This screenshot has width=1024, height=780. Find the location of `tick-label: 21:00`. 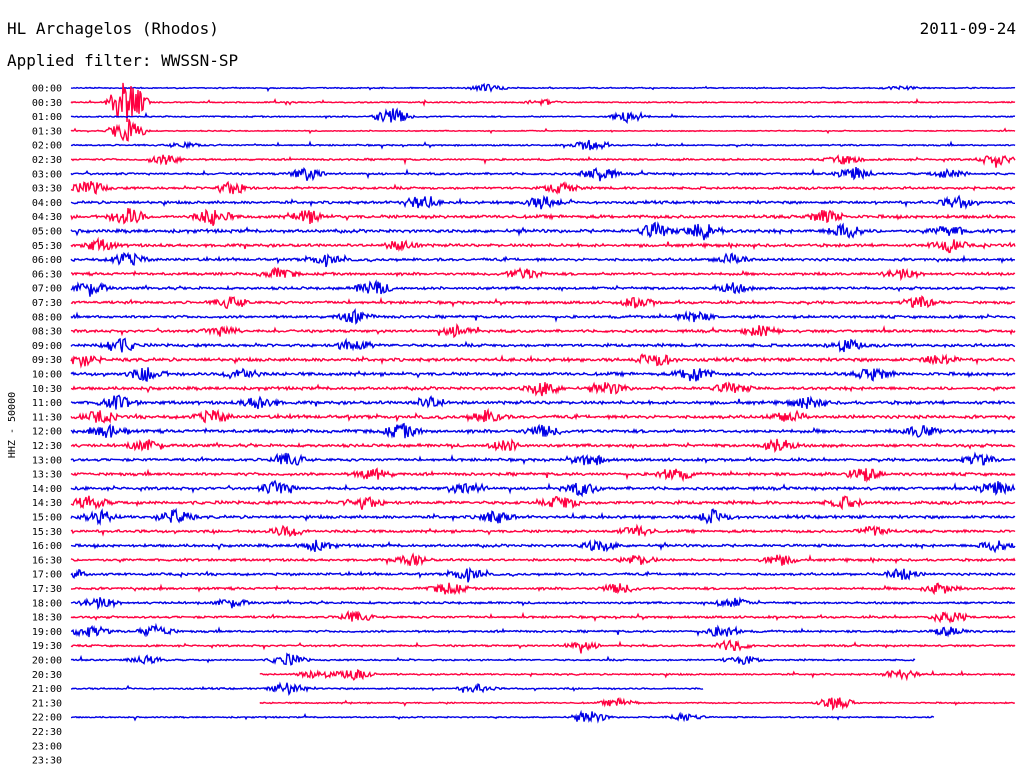

tick-label: 21:00 is located at coordinates (47, 689).